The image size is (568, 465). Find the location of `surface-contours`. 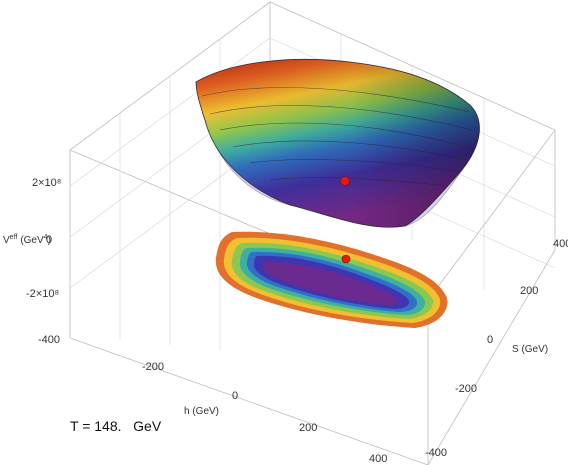

surface-contours is located at coordinates (337, 137).